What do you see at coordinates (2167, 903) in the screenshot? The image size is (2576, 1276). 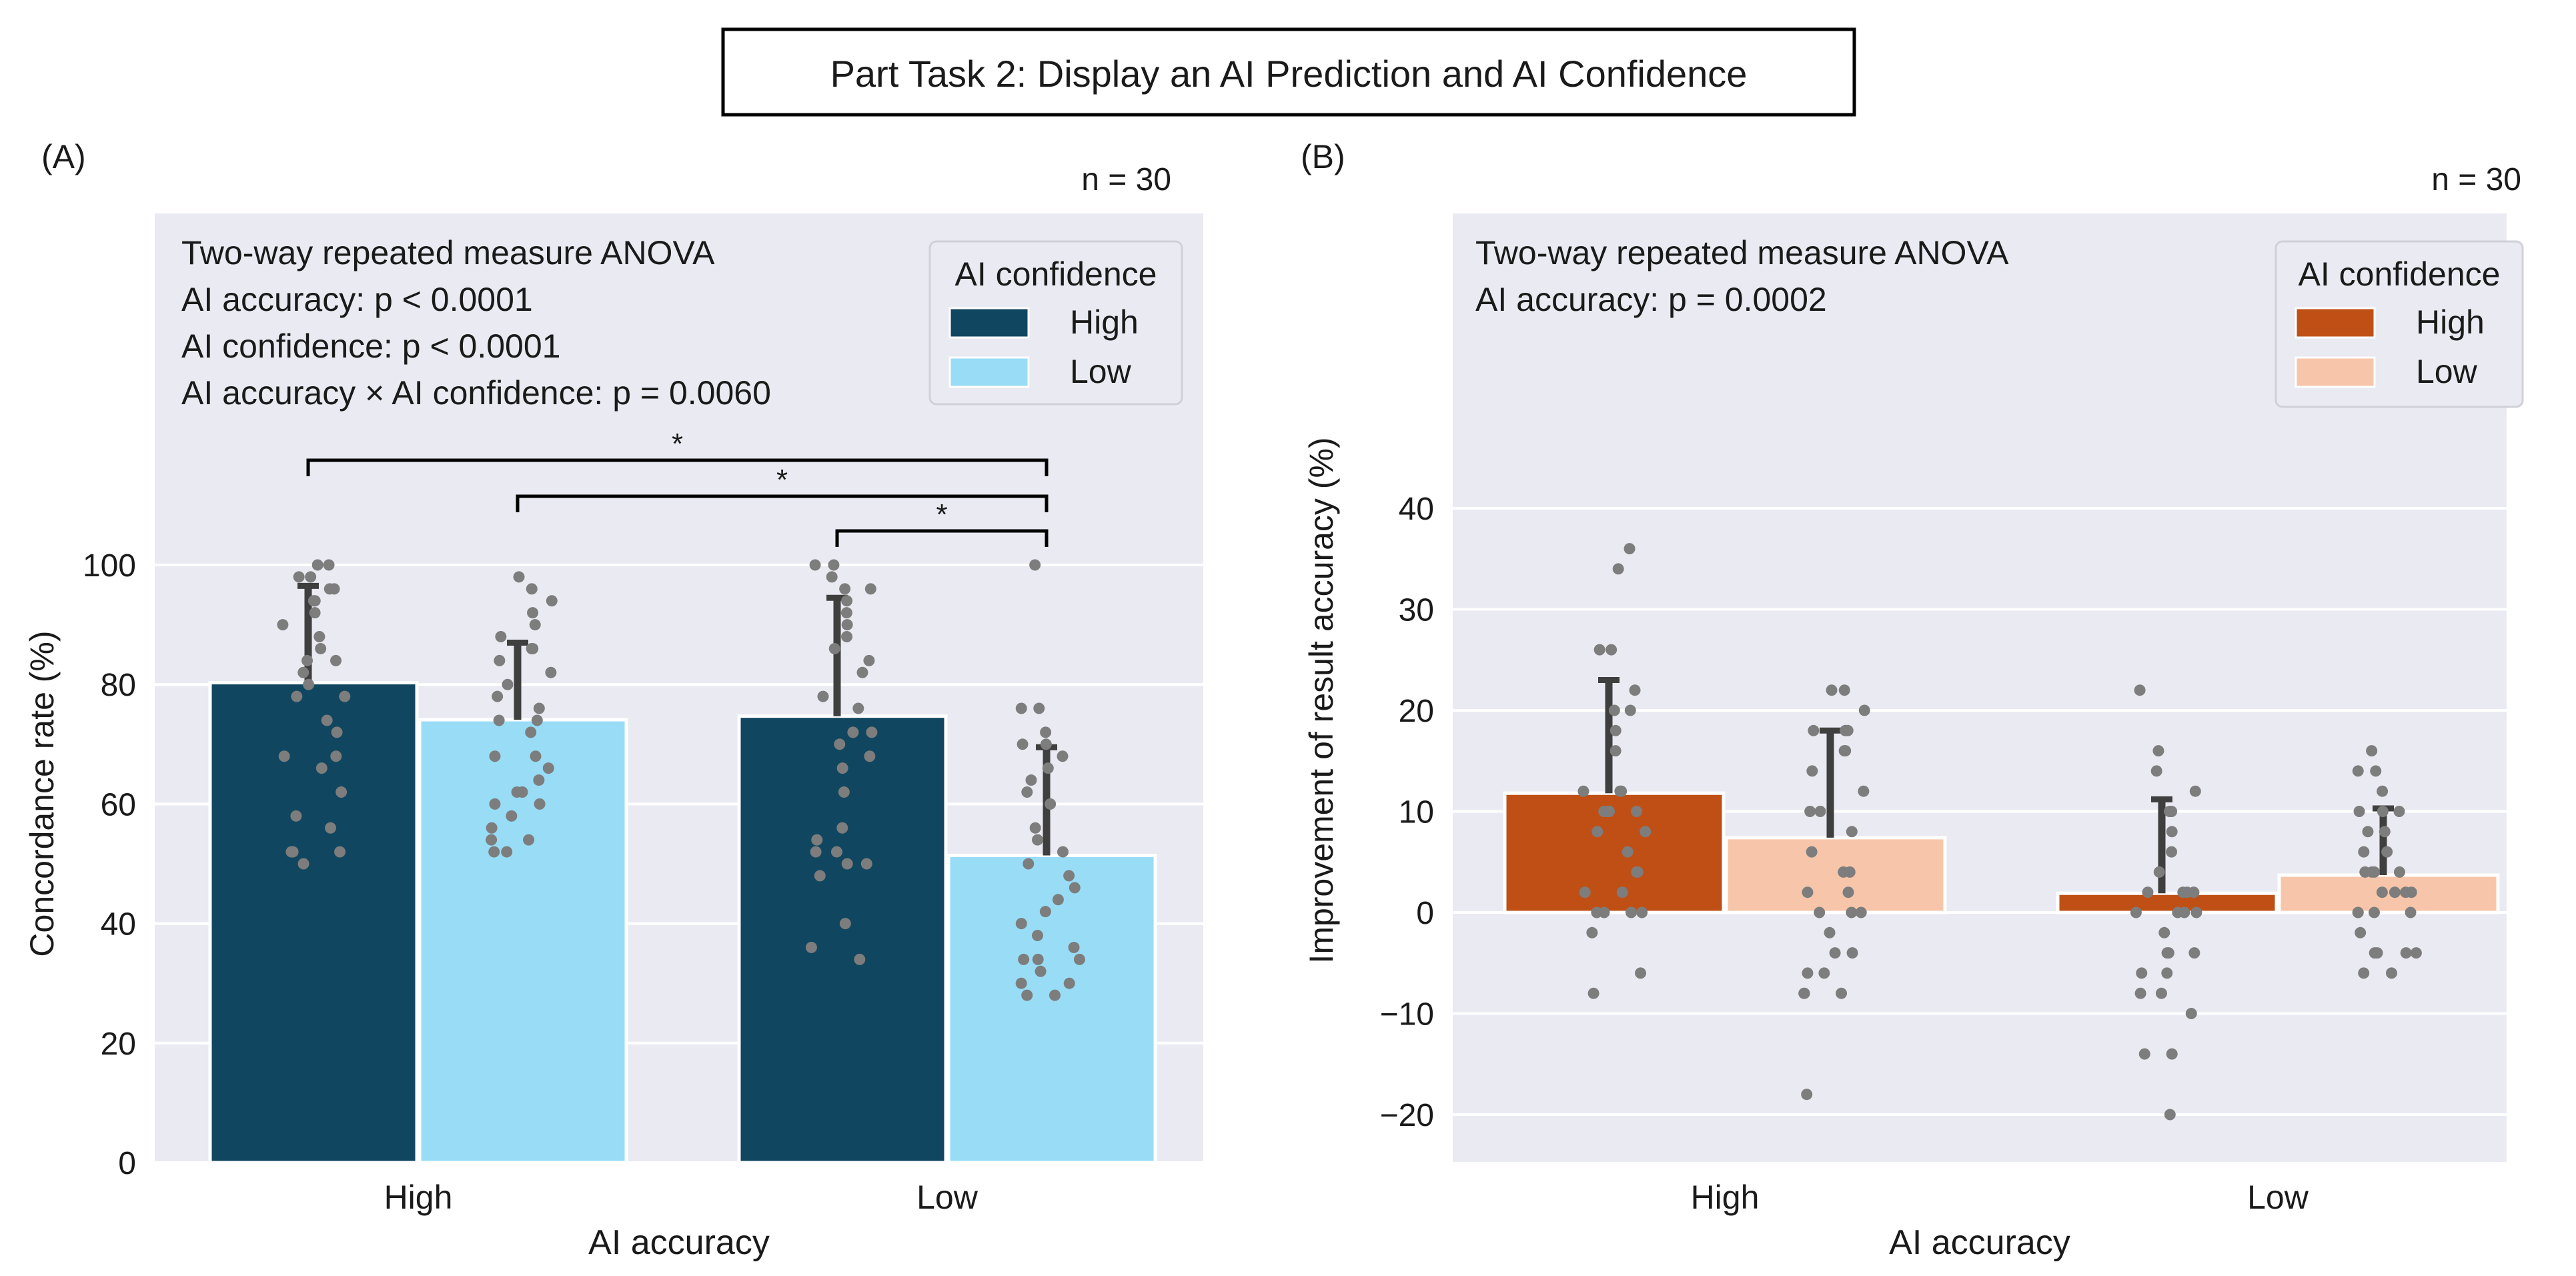 I see `bar-high-low` at bounding box center [2167, 903].